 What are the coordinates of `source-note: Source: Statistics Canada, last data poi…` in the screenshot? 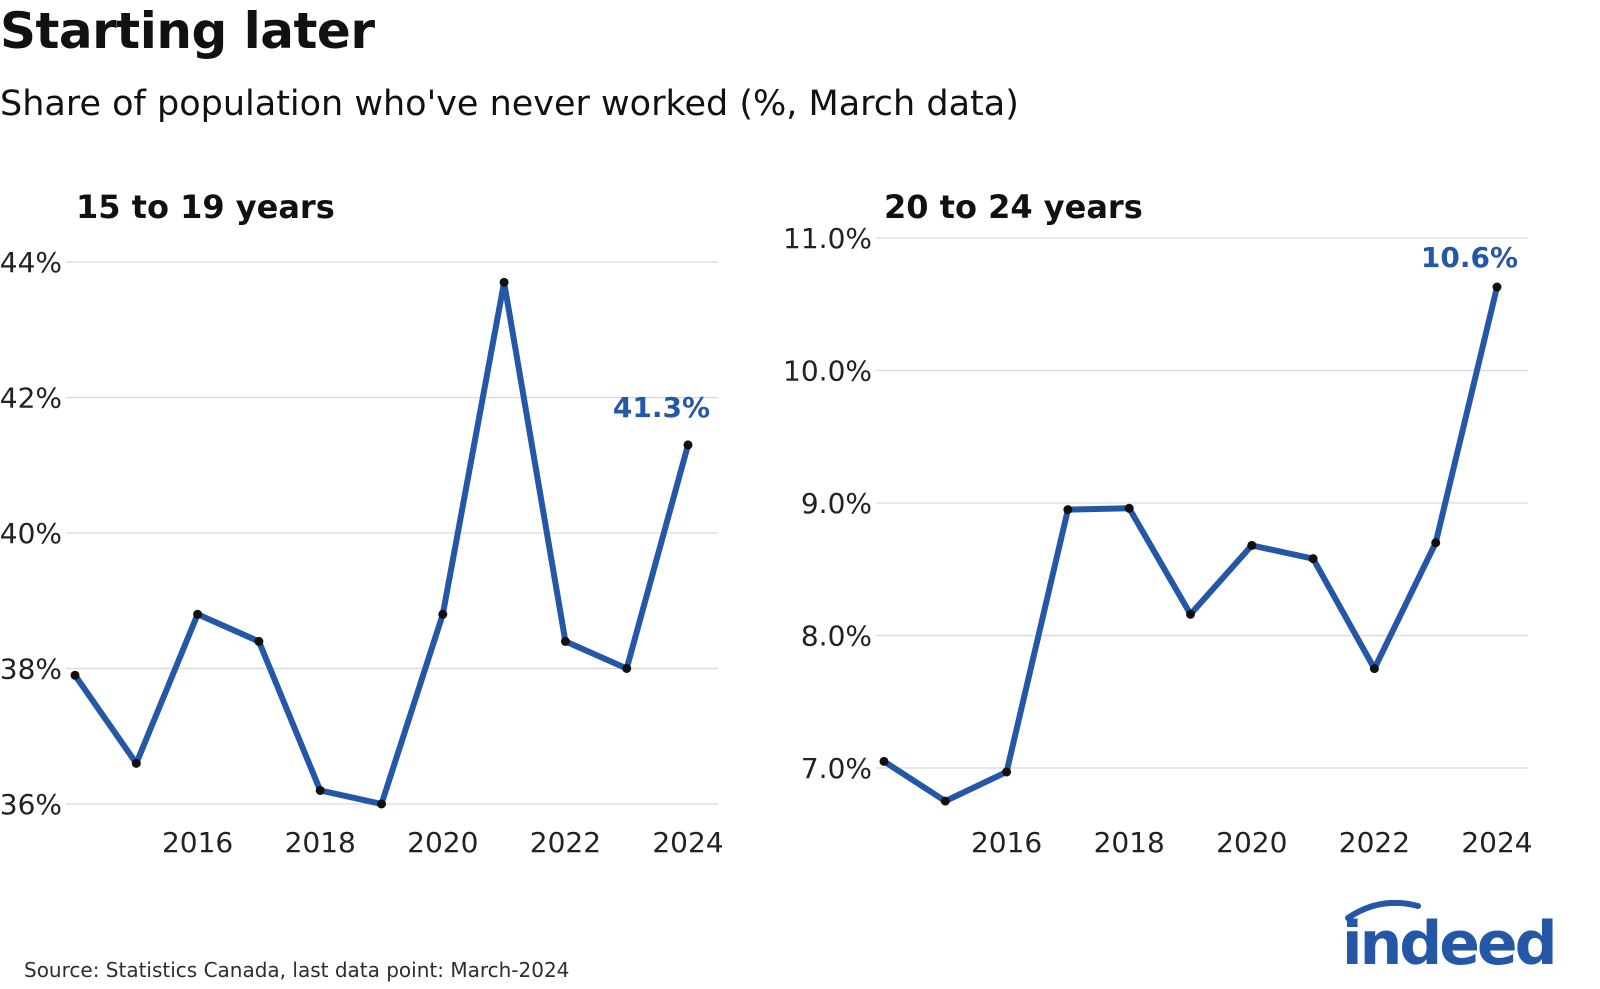 It's located at (297, 970).